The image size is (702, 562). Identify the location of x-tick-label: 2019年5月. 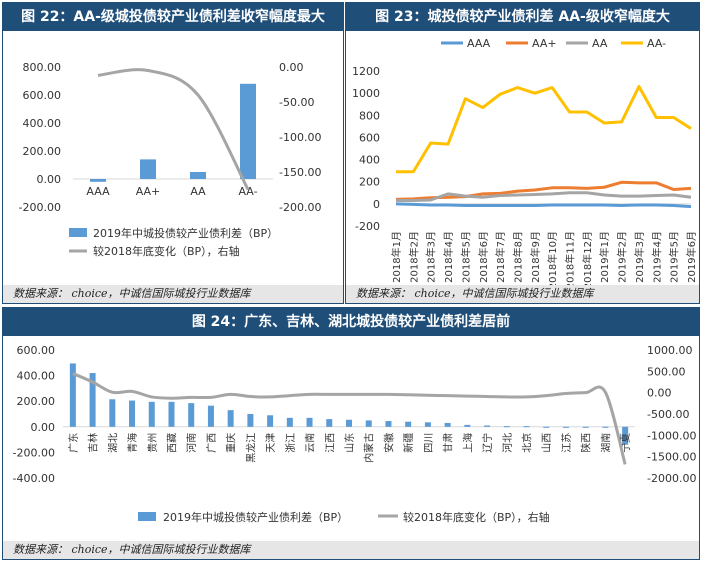
(674, 257).